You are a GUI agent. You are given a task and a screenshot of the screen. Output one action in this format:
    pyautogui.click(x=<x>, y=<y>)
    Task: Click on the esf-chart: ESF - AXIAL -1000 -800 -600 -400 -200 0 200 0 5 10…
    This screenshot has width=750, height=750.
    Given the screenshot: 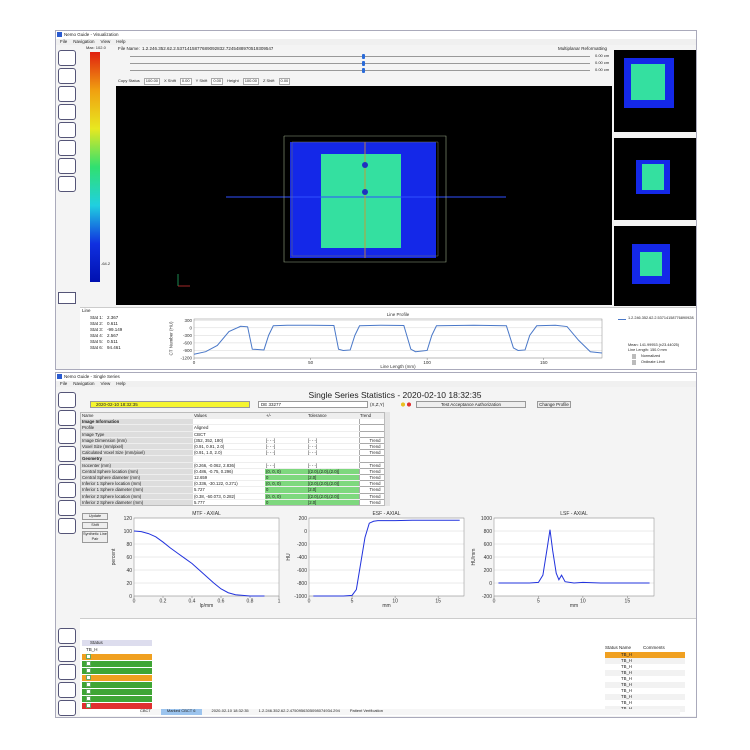 What is the action you would take?
    pyautogui.click(x=375, y=559)
    